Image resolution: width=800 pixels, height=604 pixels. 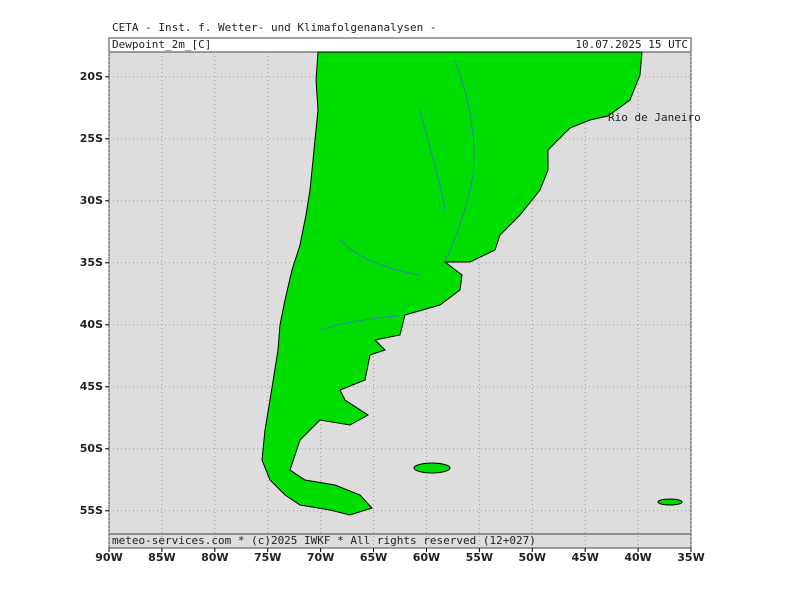 What do you see at coordinates (631, 44) in the screenshot?
I see `valid-time: 10.07.2025 15 UTC` at bounding box center [631, 44].